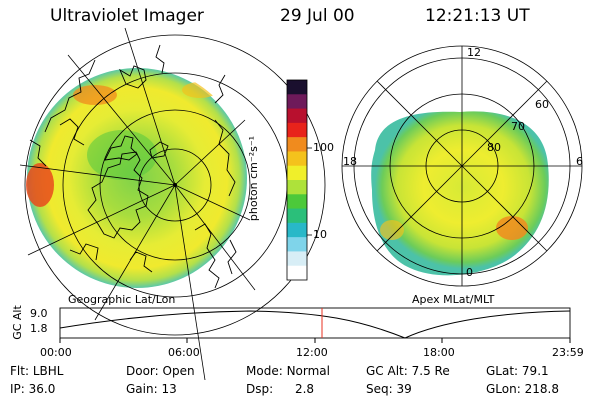  What do you see at coordinates (460, 193) in the screenshot?
I see `uv-image-apex` at bounding box center [460, 193].